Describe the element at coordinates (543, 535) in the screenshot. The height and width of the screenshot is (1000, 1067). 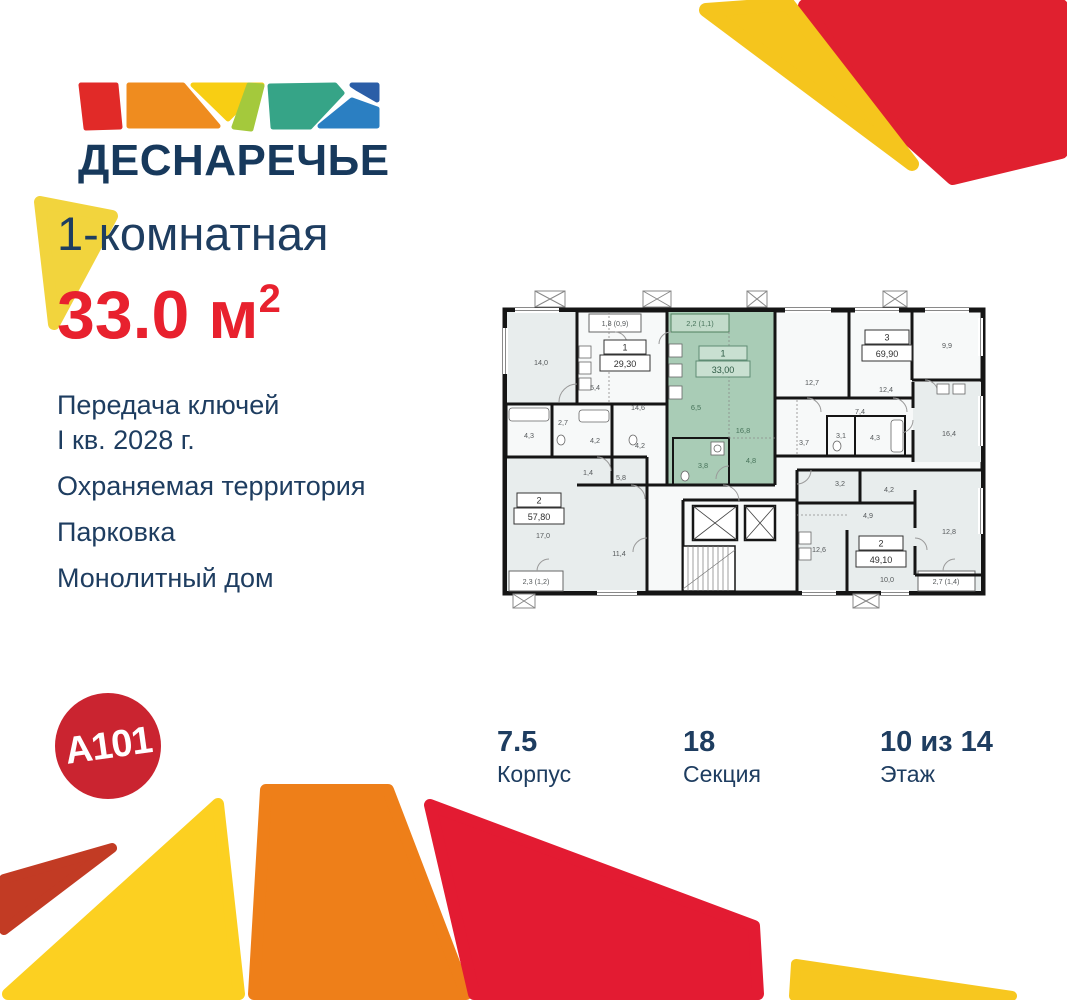
I see `room-area: 17,0` at that location.